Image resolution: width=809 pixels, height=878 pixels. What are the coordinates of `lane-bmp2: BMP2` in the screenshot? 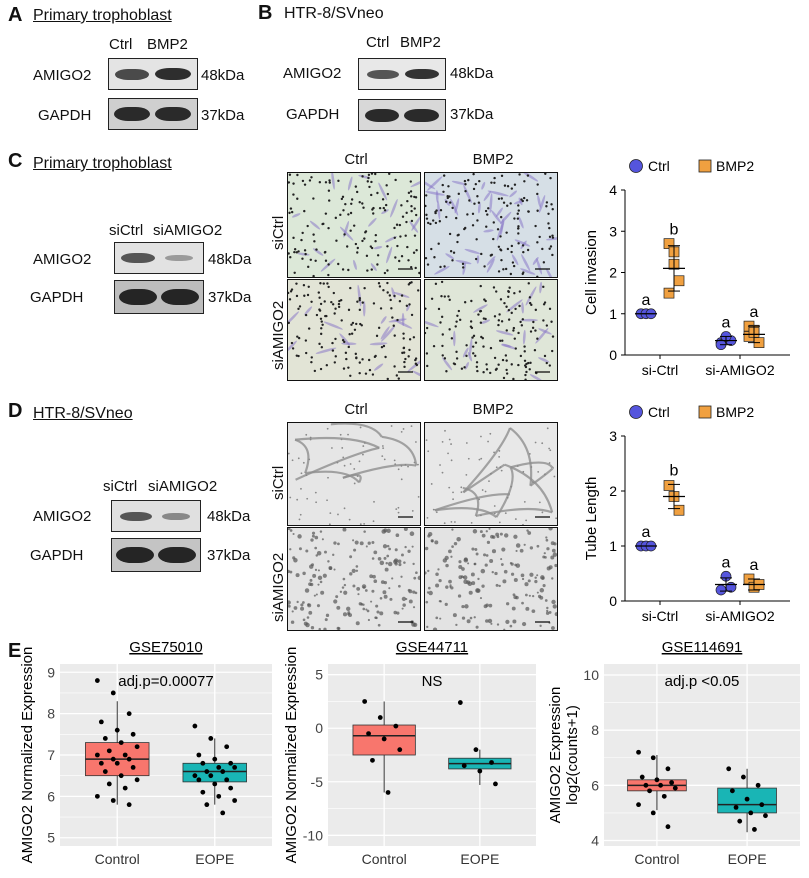 It's located at (420, 42).